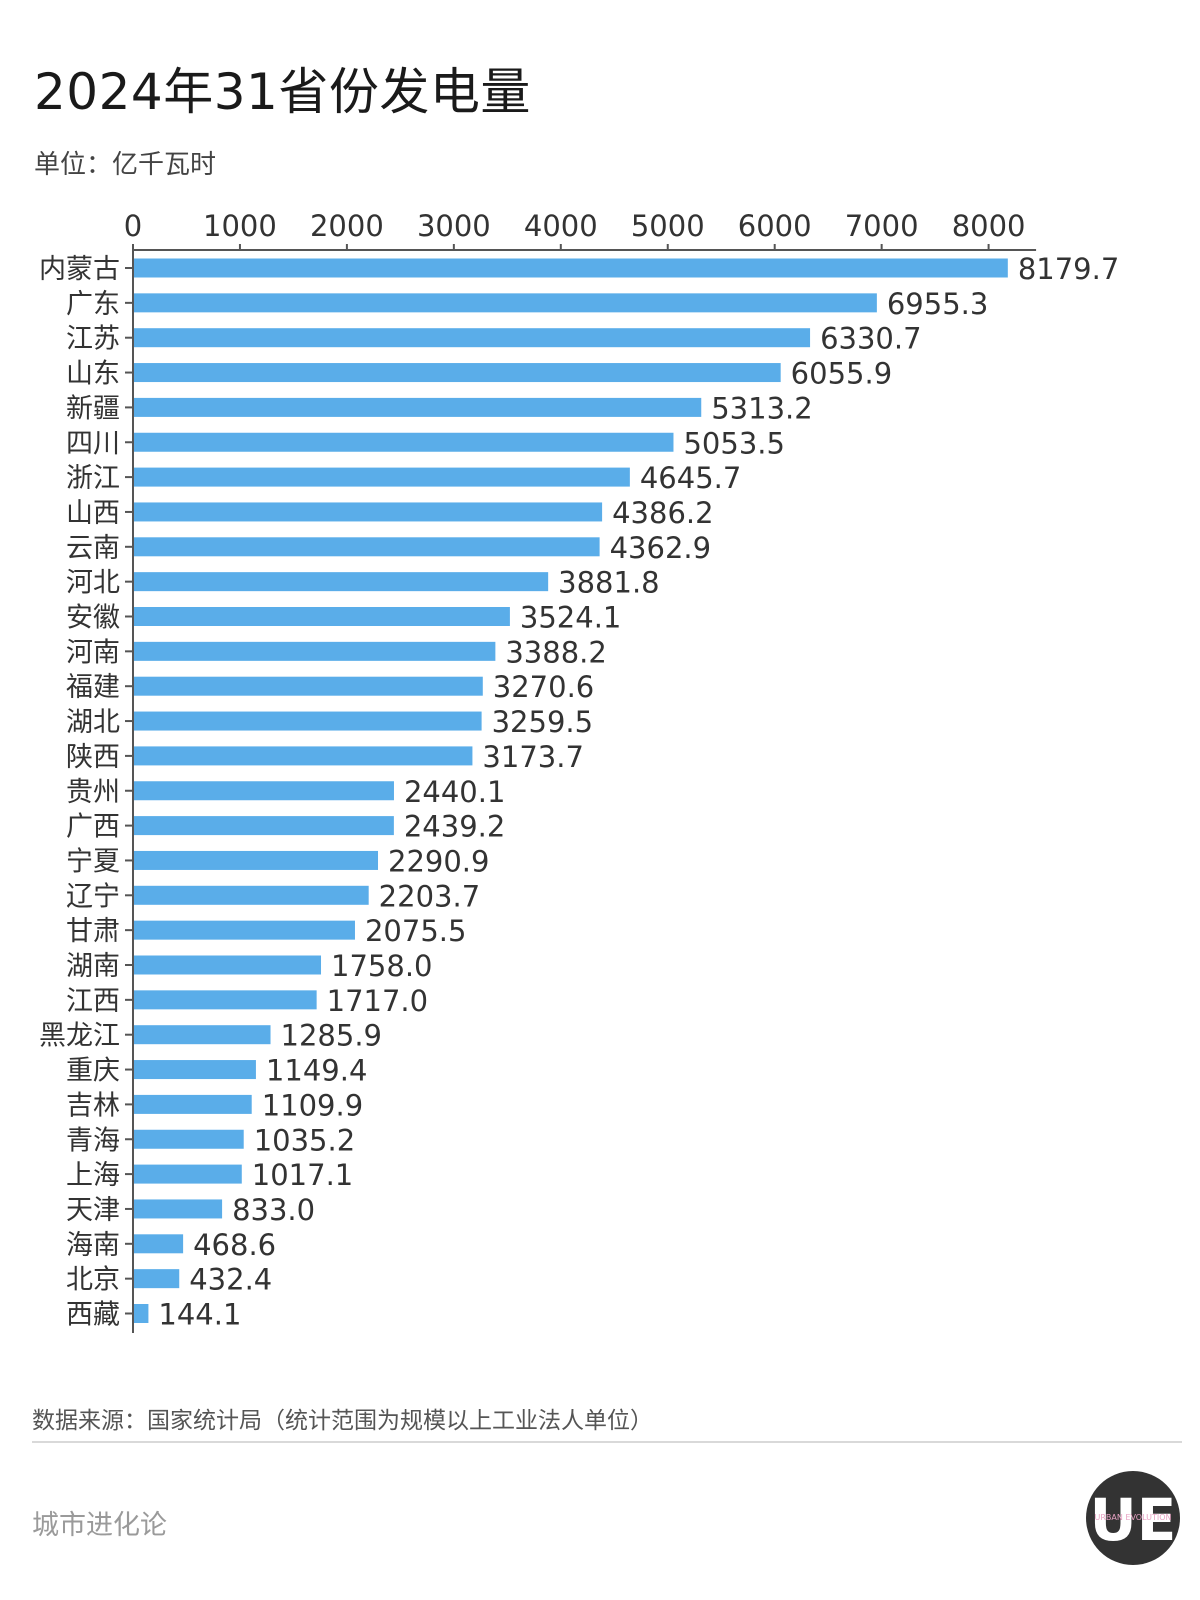 The height and width of the screenshot is (1600, 1200). I want to click on category-label: 海南, so click(93, 1245).